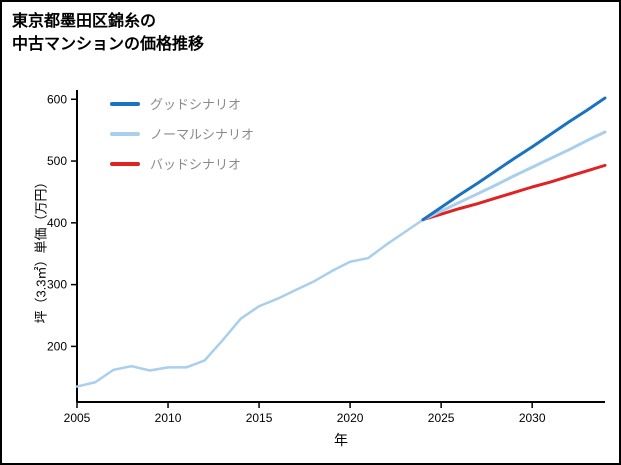 The height and width of the screenshot is (465, 621). Describe the element at coordinates (77, 418) in the screenshot. I see `x-tick-label: 2005` at that location.